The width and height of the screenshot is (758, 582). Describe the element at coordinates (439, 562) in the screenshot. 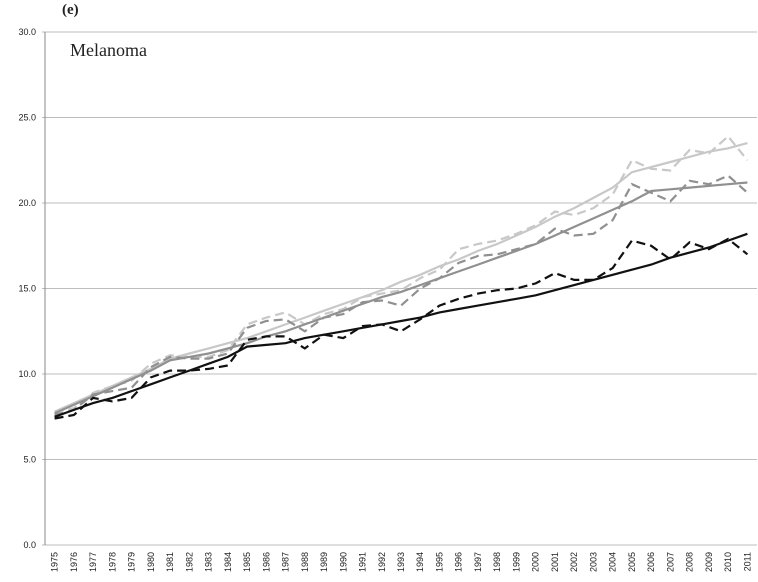

I see `x-tick-label: 1995` at that location.